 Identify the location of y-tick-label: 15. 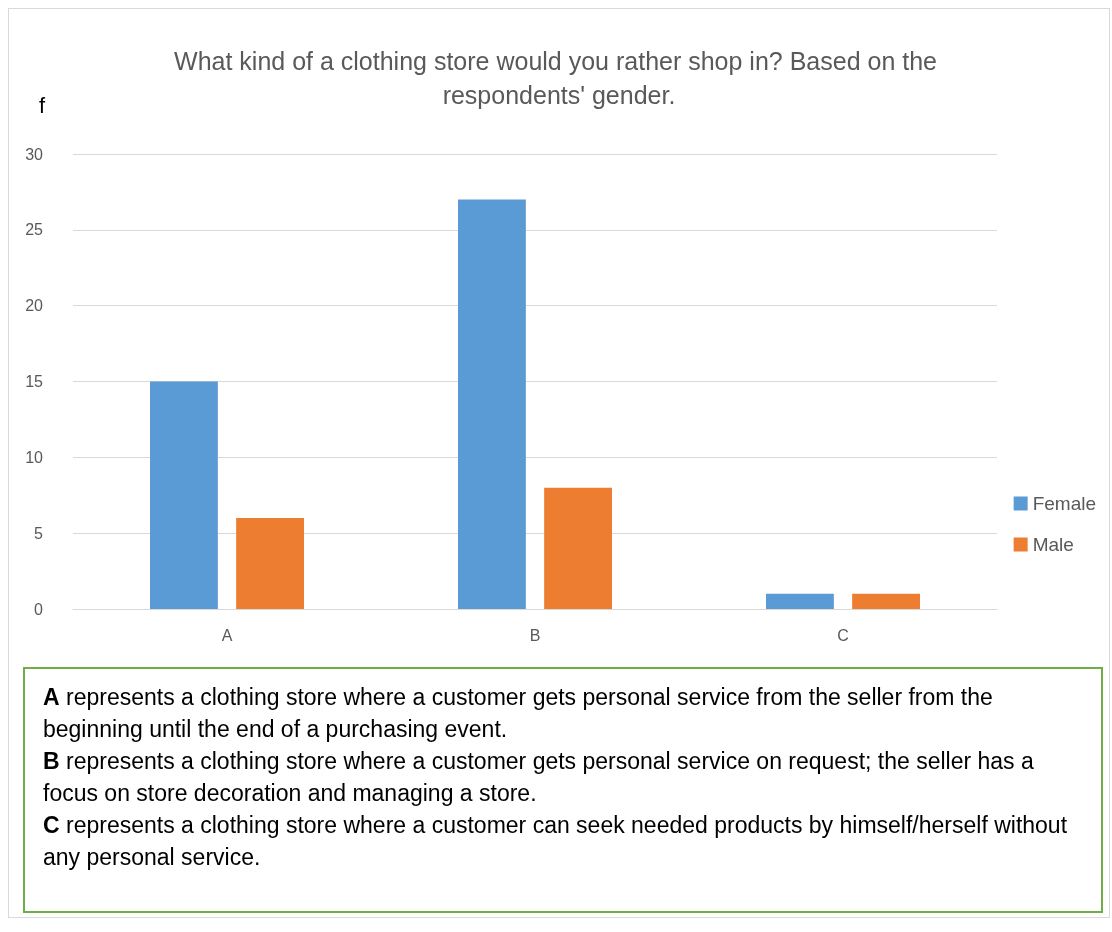
(34, 381).